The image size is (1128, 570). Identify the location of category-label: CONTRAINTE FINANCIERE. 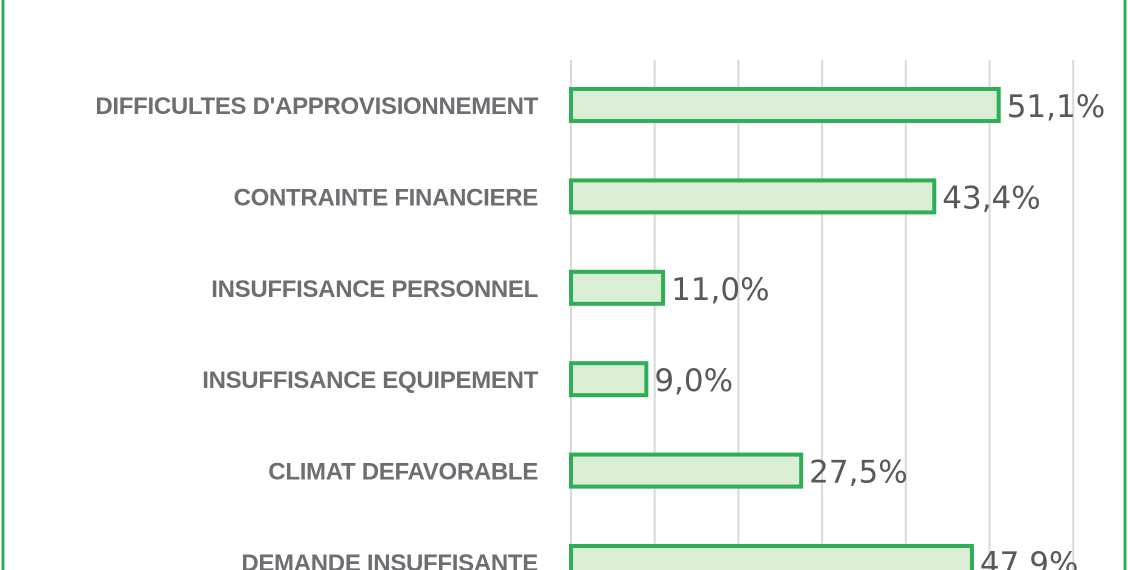
(386, 197).